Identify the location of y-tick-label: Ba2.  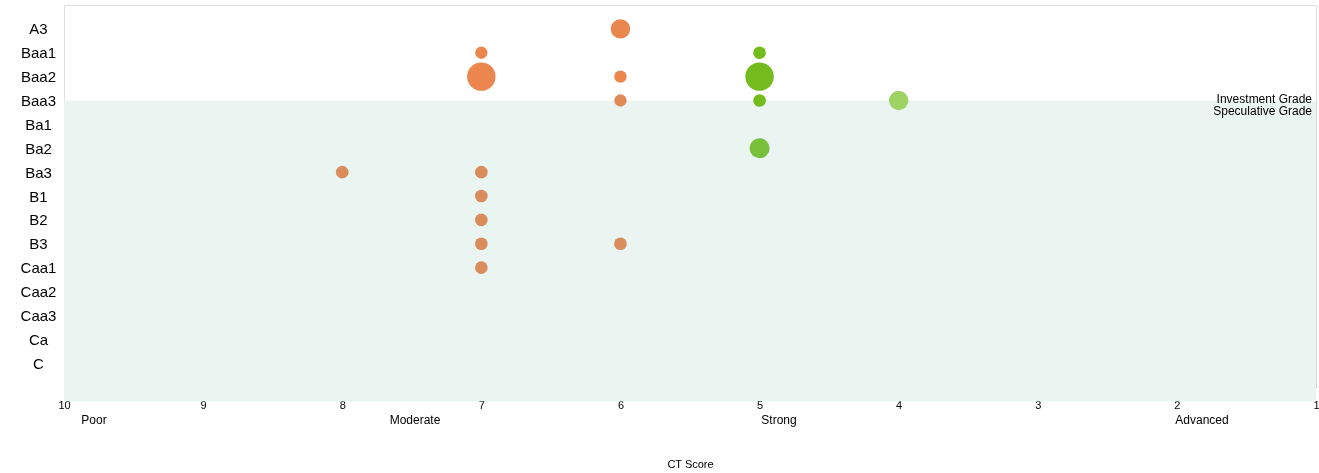
(38, 148).